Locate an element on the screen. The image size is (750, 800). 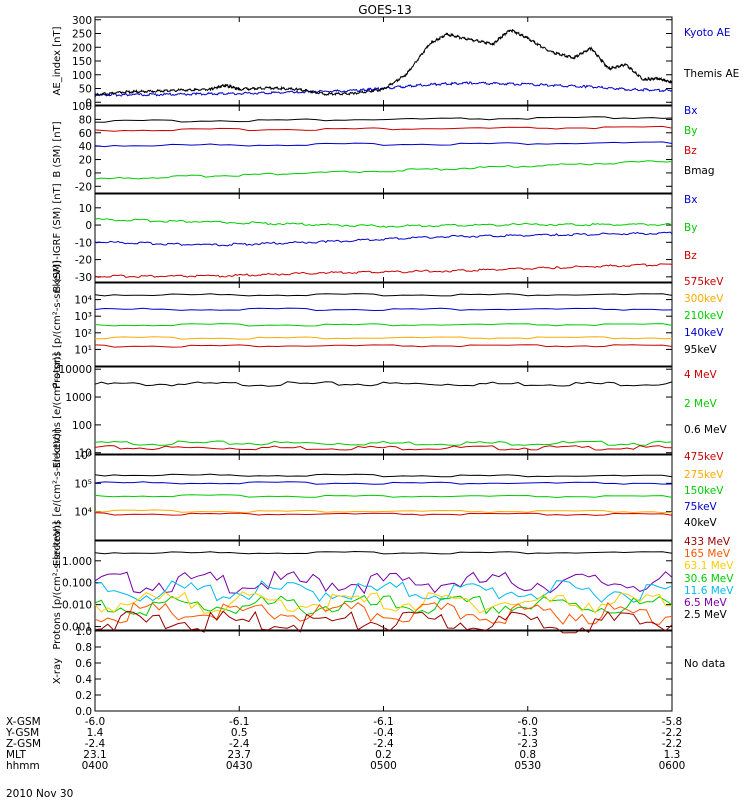
legend-entry: 75keV is located at coordinates (701, 507).